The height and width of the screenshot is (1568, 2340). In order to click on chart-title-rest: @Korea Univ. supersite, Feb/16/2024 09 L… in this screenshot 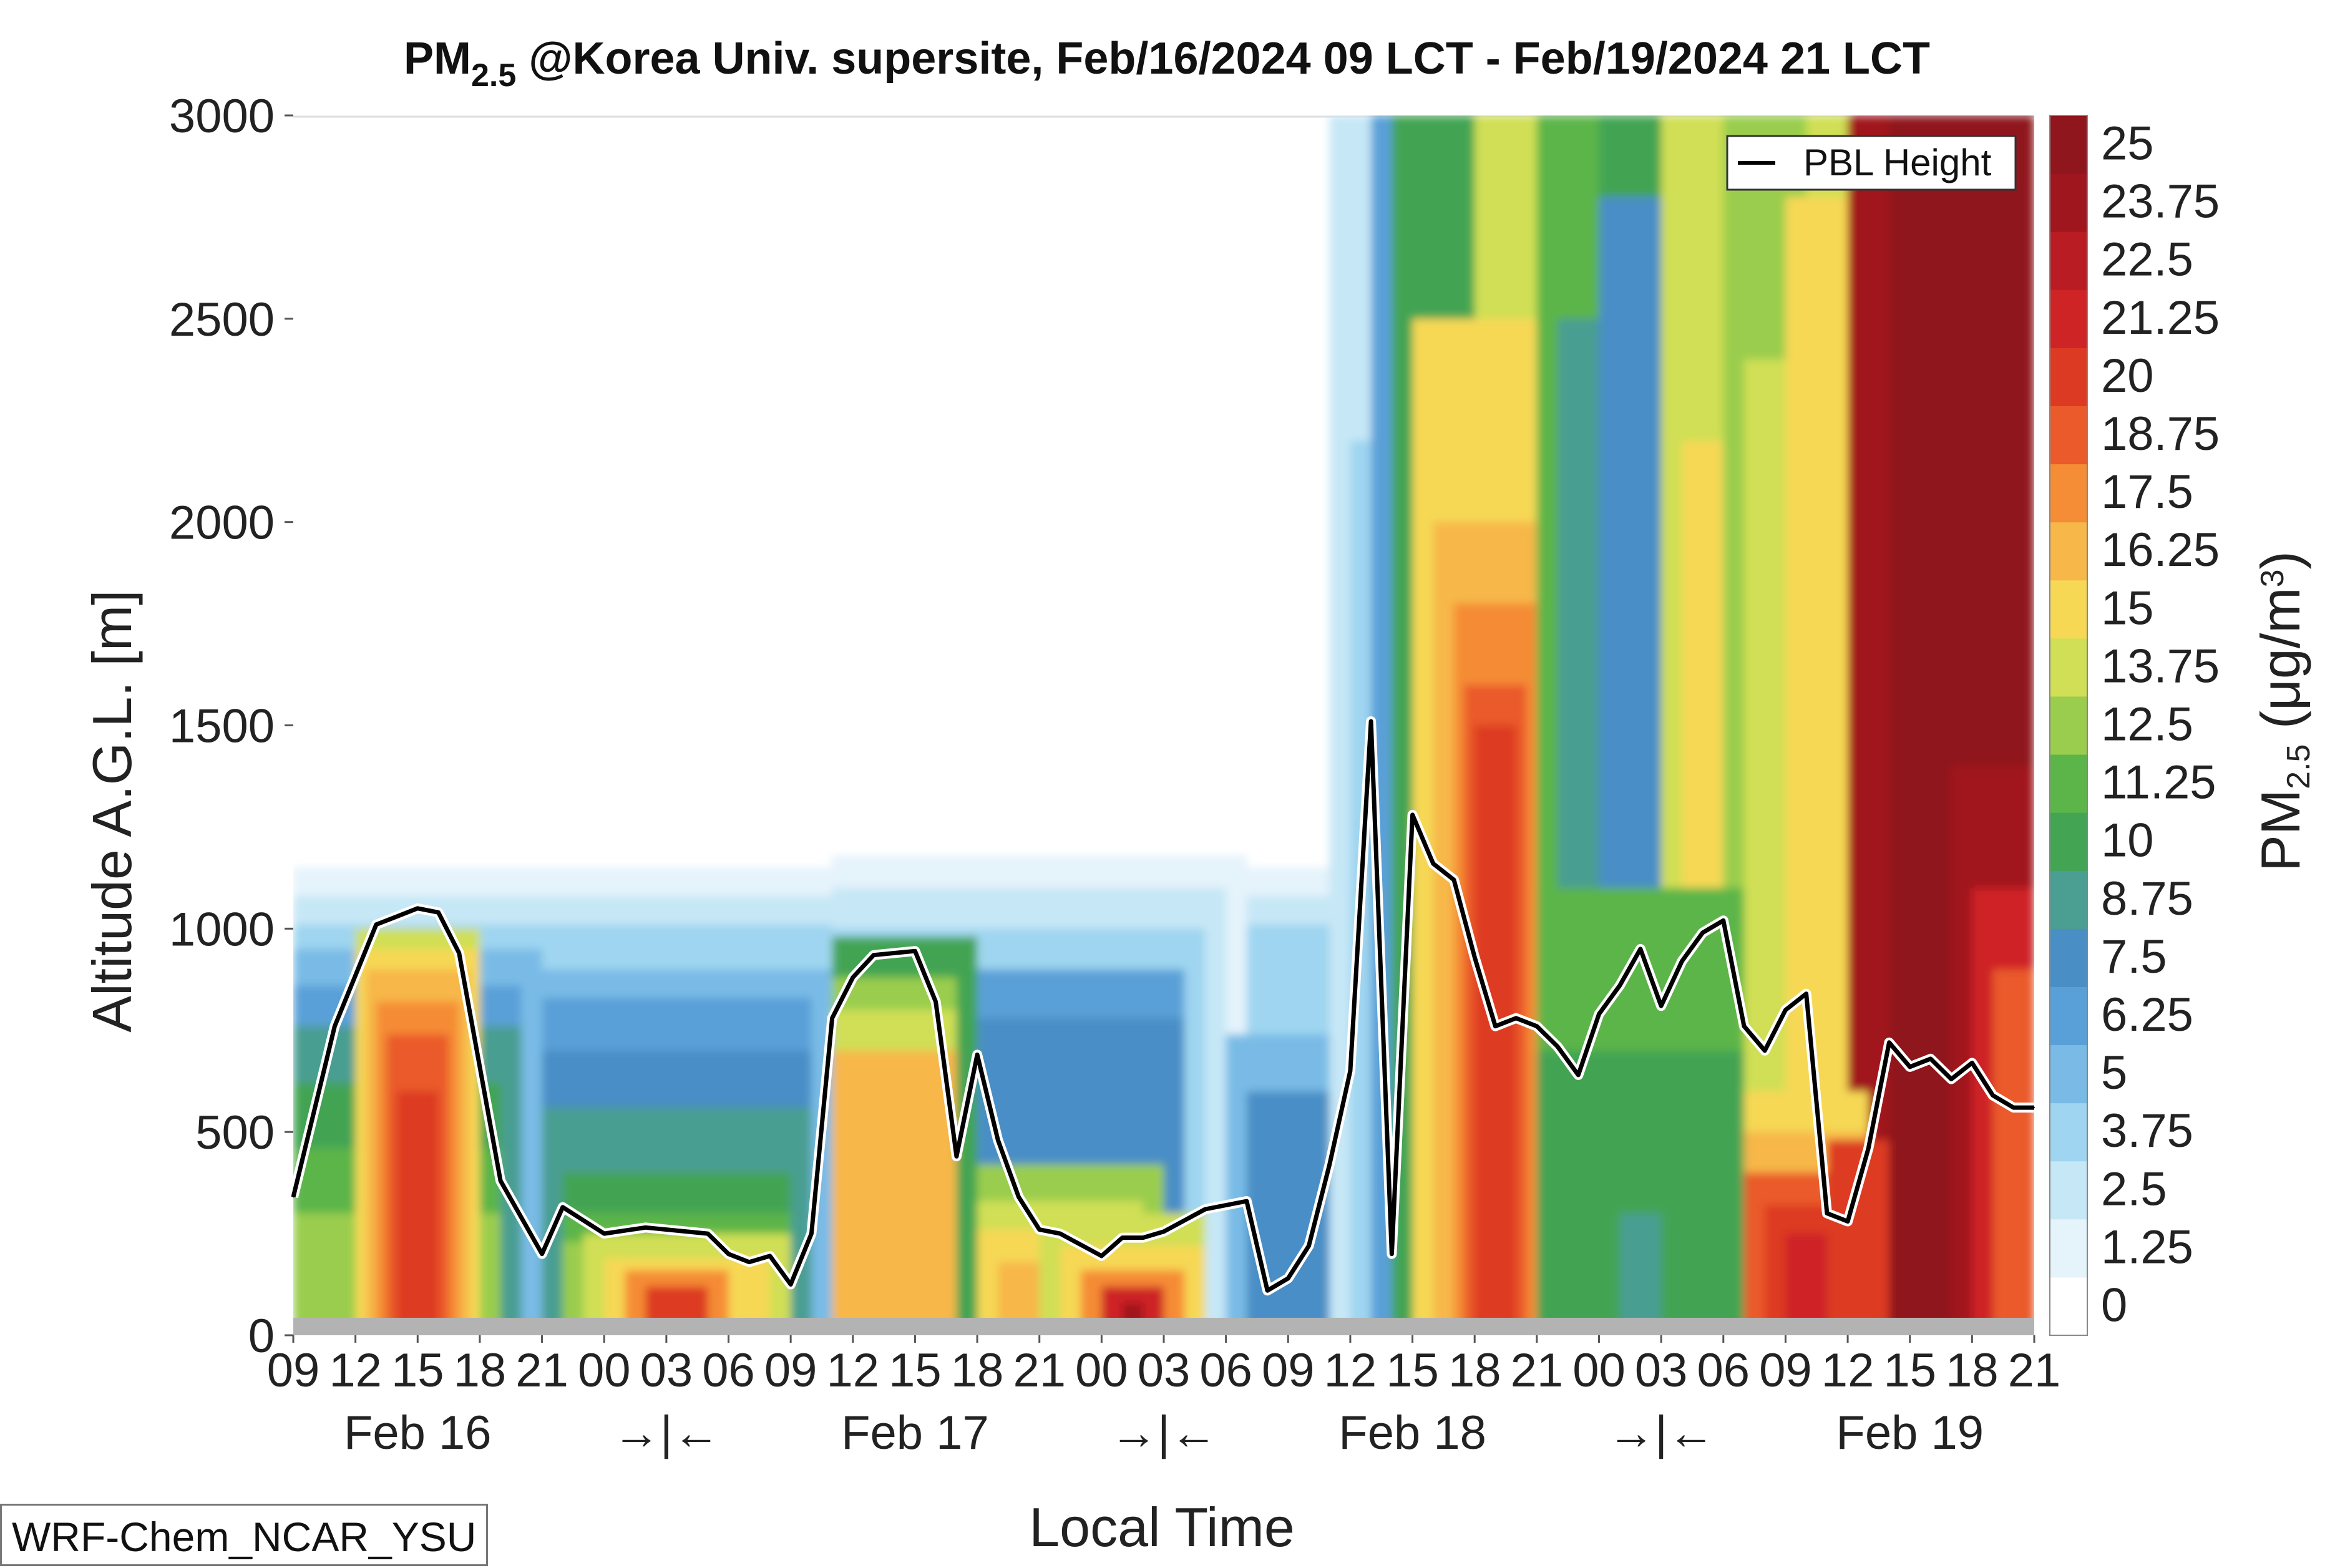, I will do `click(1223, 59)`.